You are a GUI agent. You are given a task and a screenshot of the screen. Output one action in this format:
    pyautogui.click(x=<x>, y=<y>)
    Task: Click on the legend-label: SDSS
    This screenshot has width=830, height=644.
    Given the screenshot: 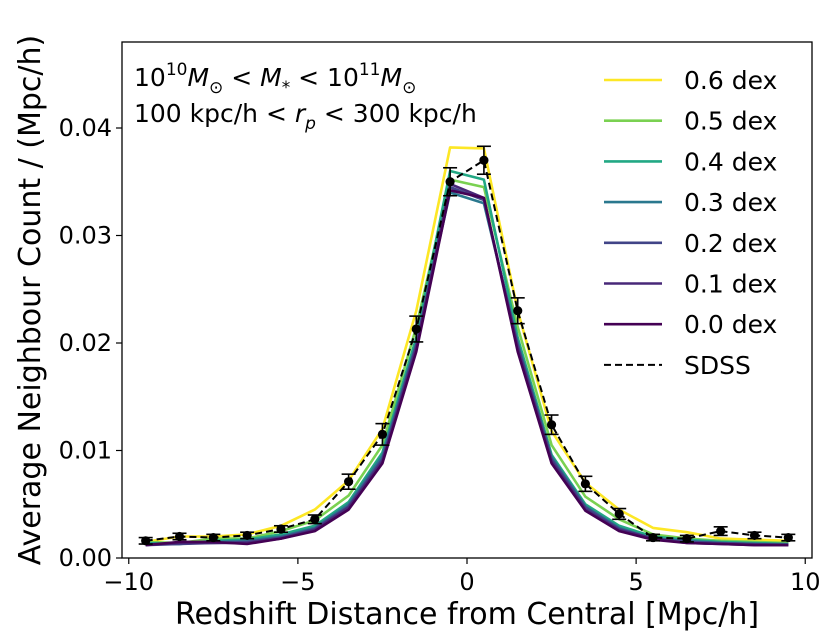 What is the action you would take?
    pyautogui.click(x=717, y=365)
    